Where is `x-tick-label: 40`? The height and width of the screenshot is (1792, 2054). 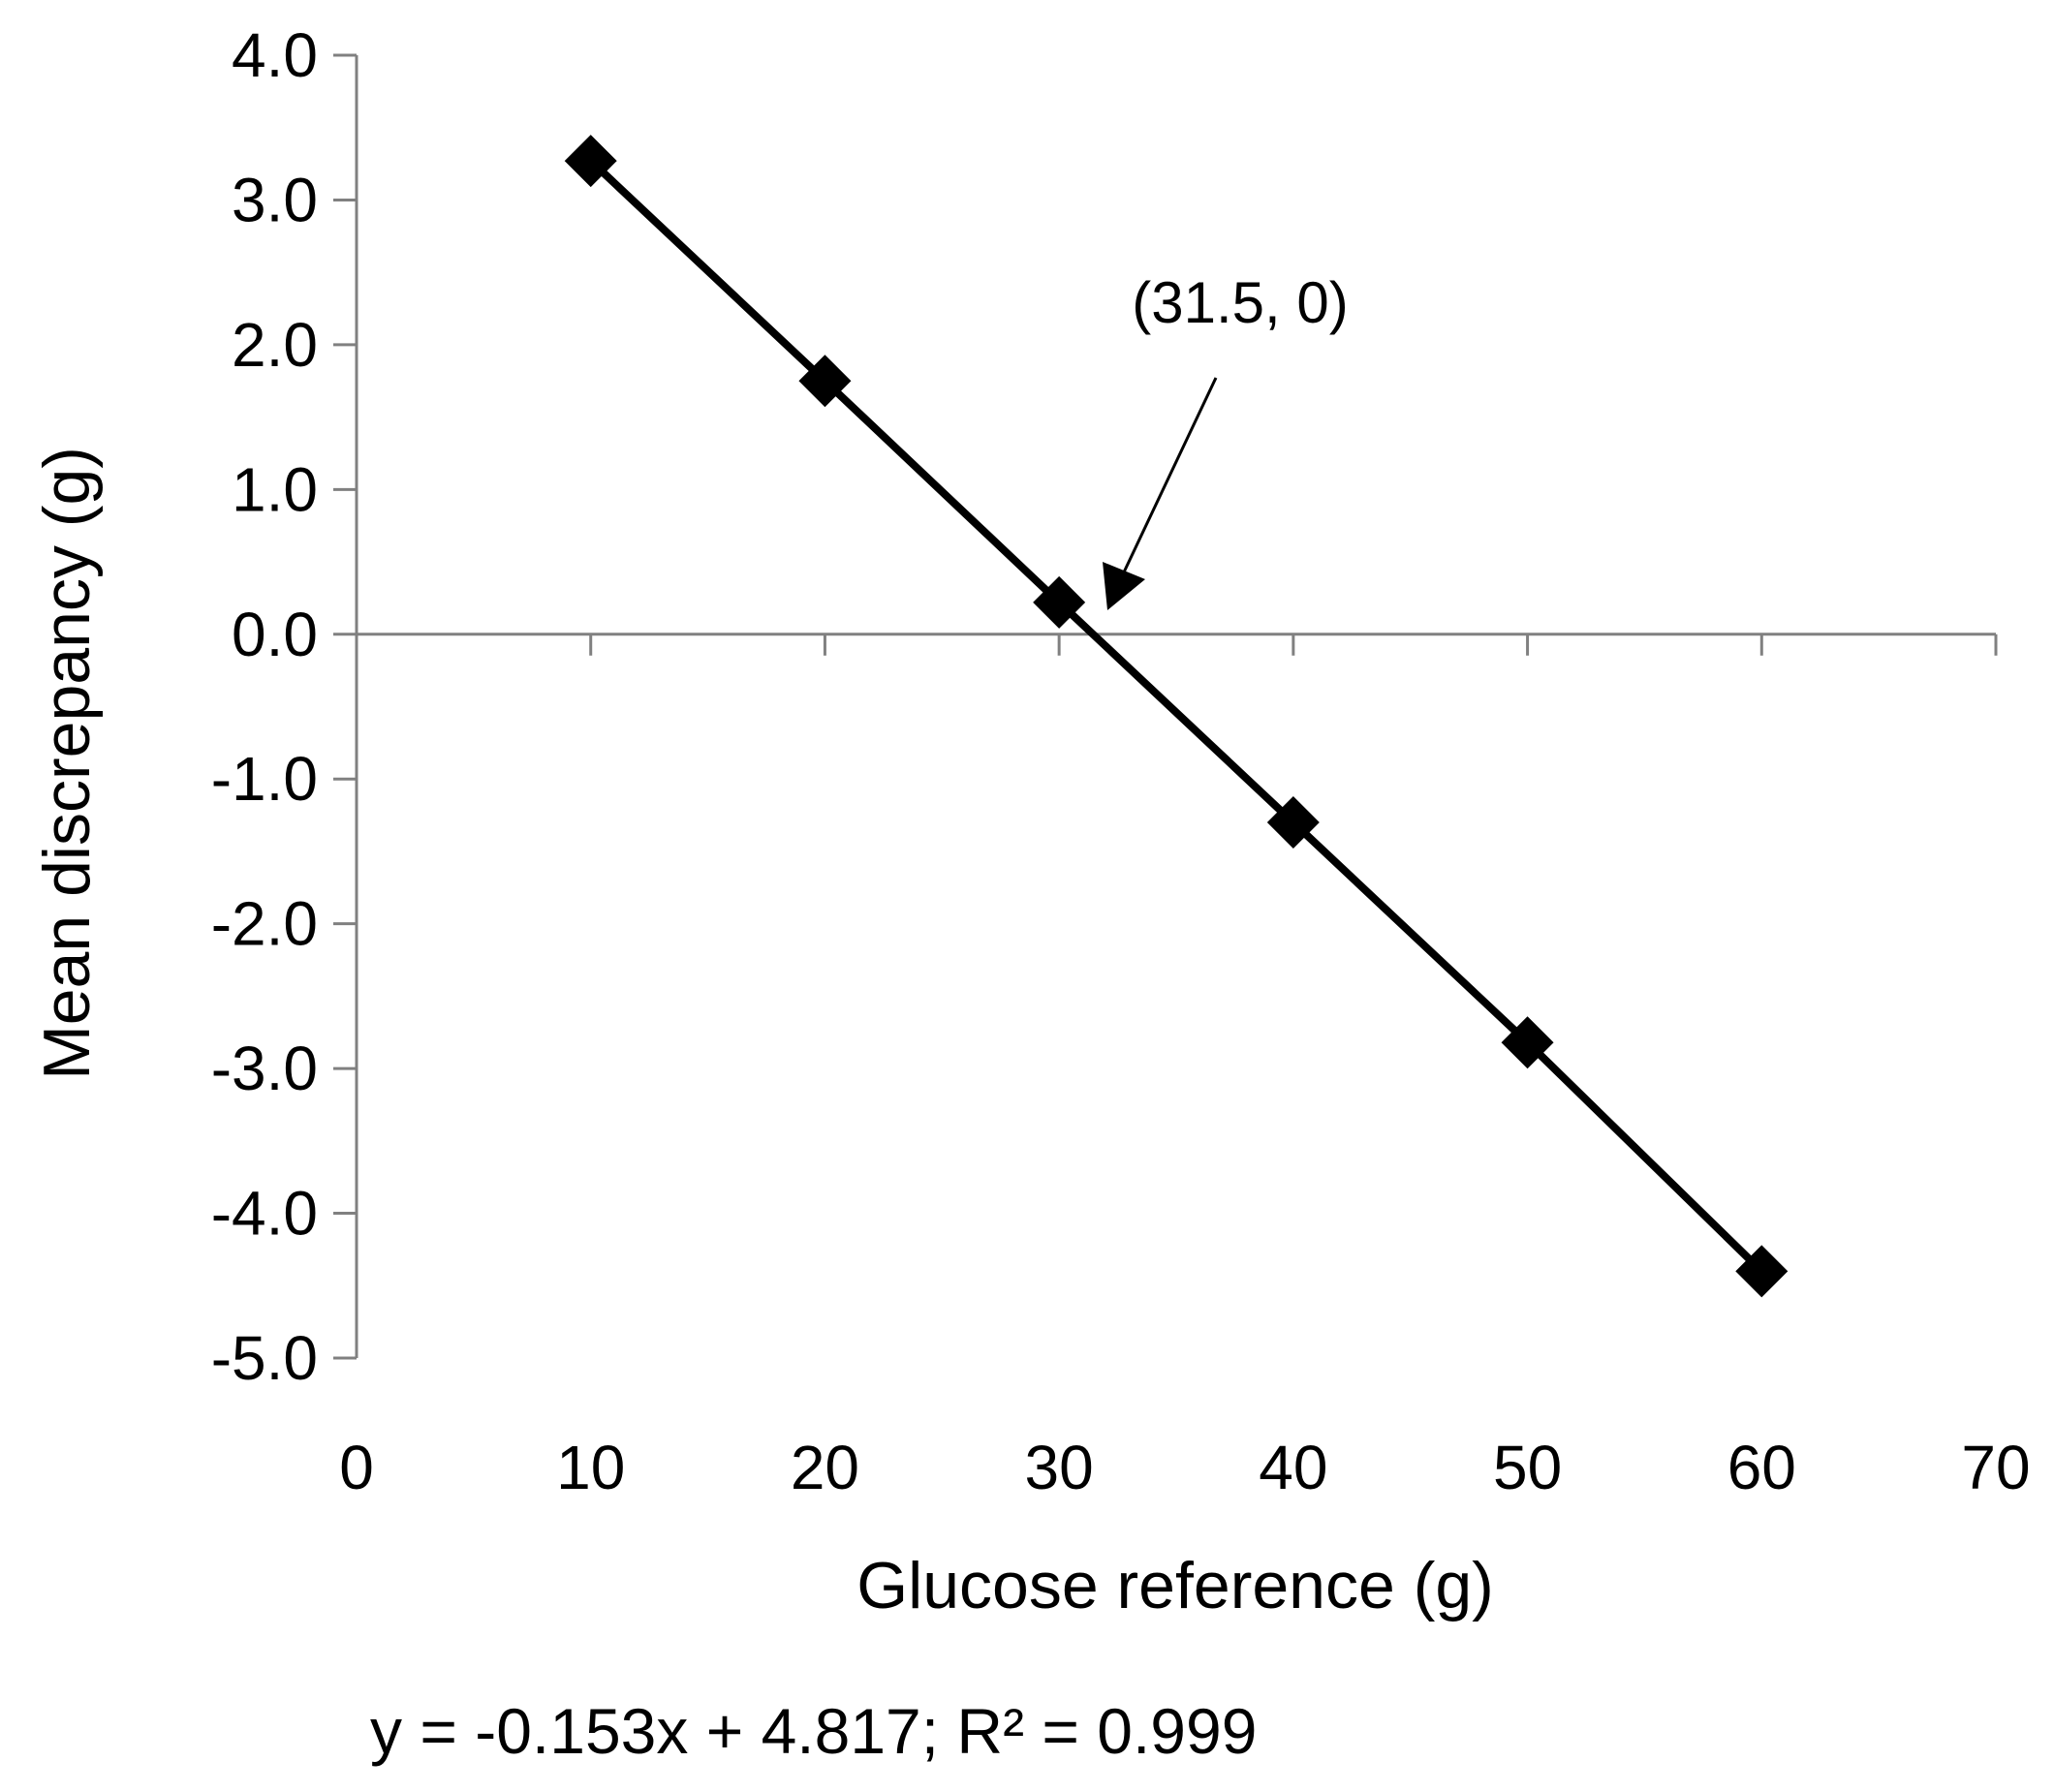 x-tick-label: 40 is located at coordinates (1293, 1467).